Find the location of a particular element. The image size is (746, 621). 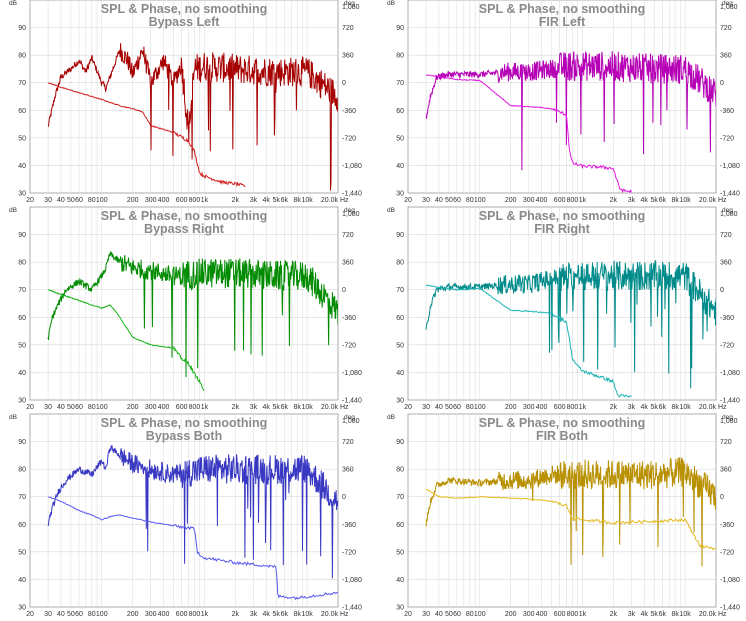

x-tick-label: 60 is located at coordinates (457, 614).